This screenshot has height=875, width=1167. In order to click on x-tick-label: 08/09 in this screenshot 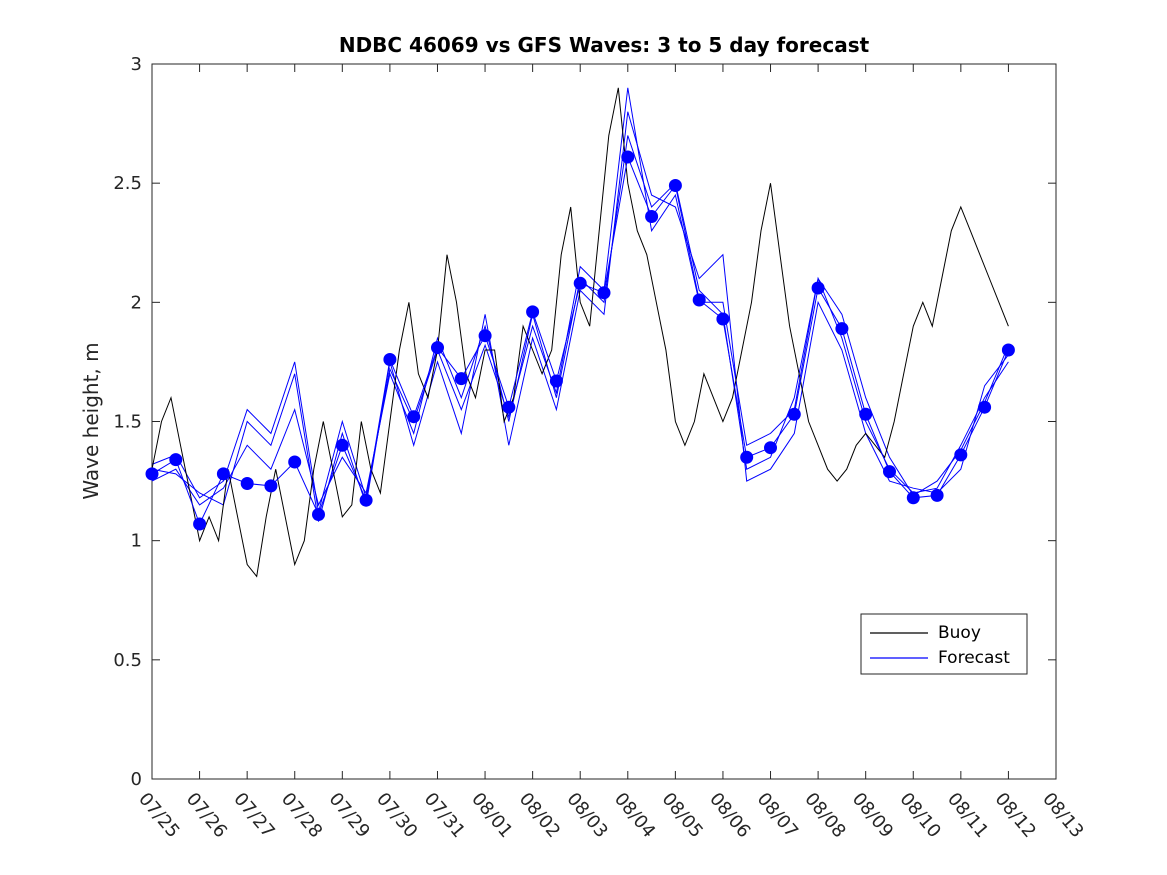, I will do `click(872, 815)`.